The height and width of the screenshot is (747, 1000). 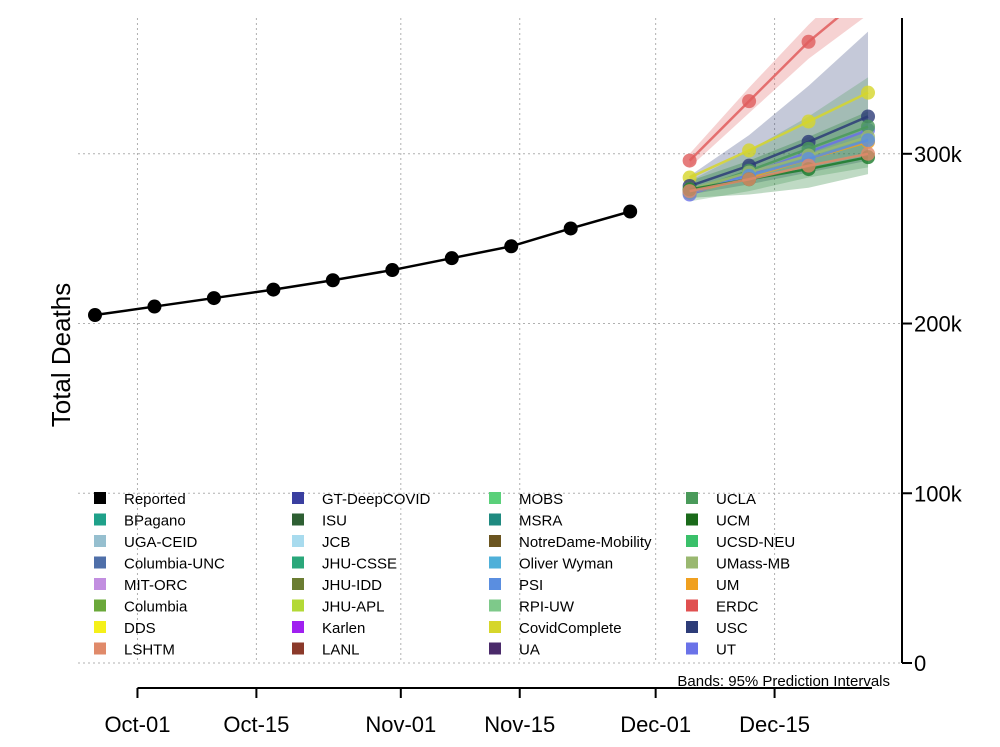 I want to click on legend-entry: LSHTM, so click(x=149, y=650).